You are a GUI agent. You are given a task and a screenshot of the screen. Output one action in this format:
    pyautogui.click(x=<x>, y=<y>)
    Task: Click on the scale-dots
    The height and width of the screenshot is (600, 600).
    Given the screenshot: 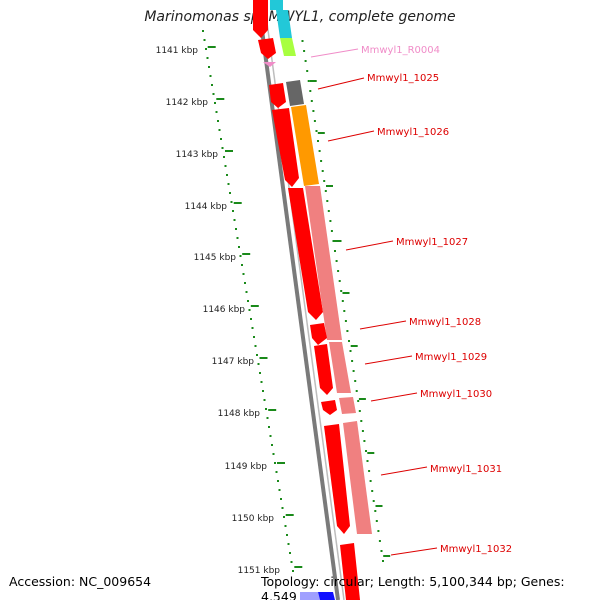 What is the action you would take?
    pyautogui.click(x=248, y=301)
    